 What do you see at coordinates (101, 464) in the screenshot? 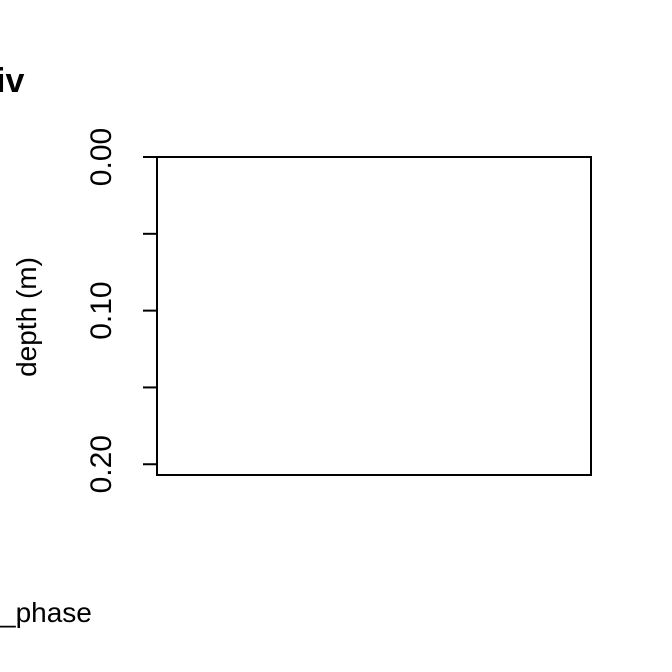
I see `y-tick-label: 0.20` at bounding box center [101, 464].